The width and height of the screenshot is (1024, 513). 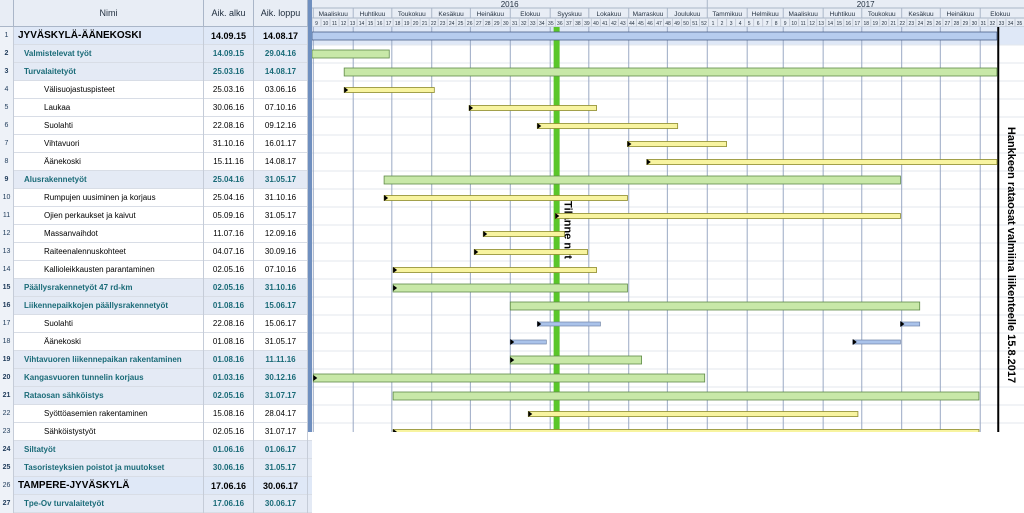 What do you see at coordinates (281, 252) in the screenshot?
I see `task-end-cell: 30.09.16` at bounding box center [281, 252].